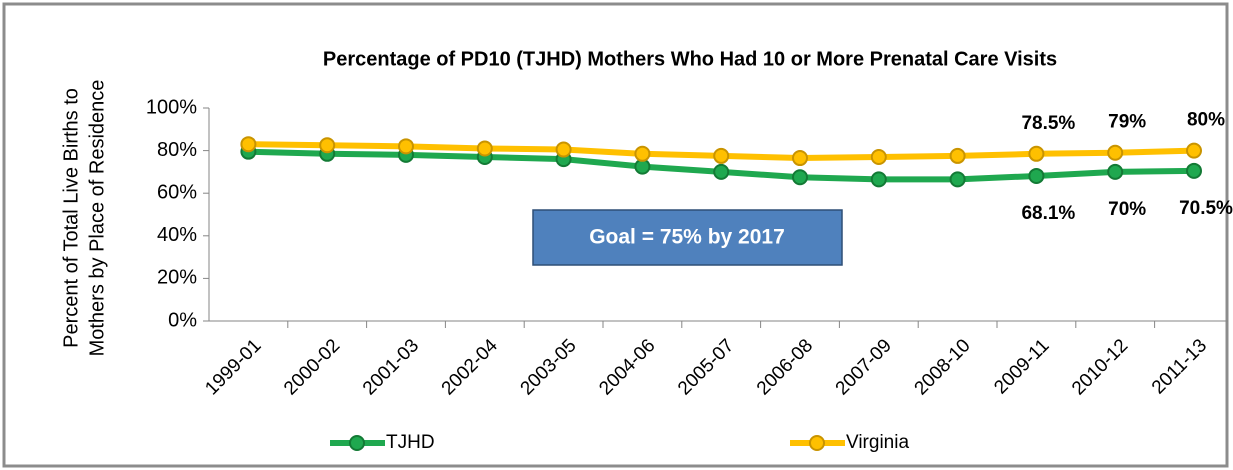 The width and height of the screenshot is (1233, 470). I want to click on data-label: 70%, so click(1127, 209).